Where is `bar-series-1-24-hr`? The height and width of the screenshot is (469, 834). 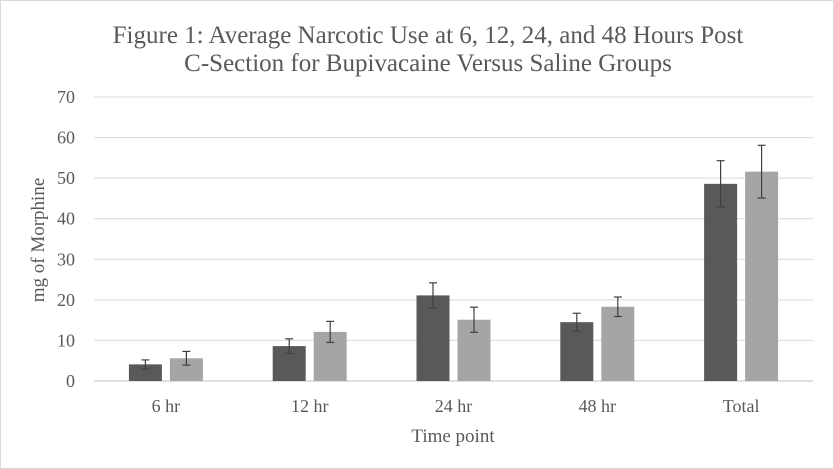 bar-series-1-24-hr is located at coordinates (433, 338).